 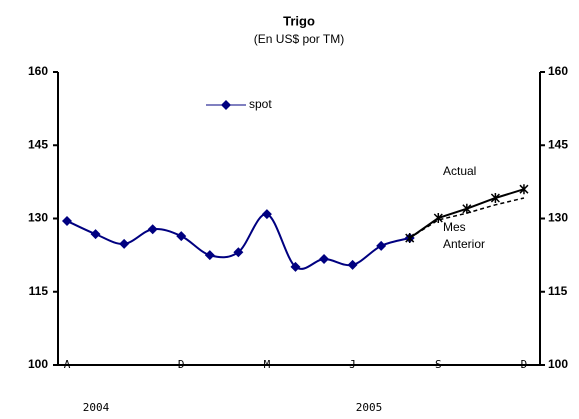 What do you see at coordinates (38, 144) in the screenshot?
I see `y-tick-label: 145` at bounding box center [38, 144].